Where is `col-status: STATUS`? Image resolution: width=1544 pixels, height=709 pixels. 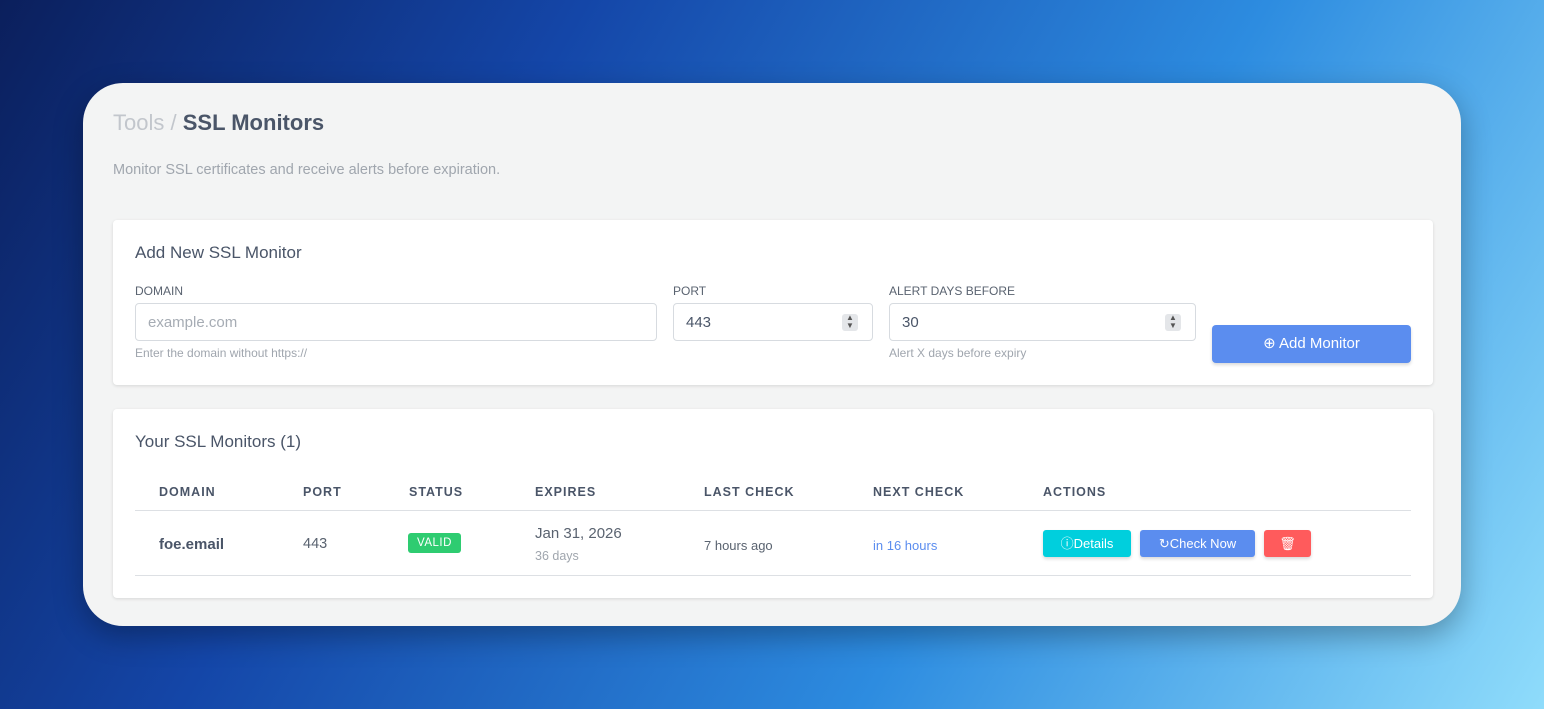 col-status: STATUS is located at coordinates (436, 492).